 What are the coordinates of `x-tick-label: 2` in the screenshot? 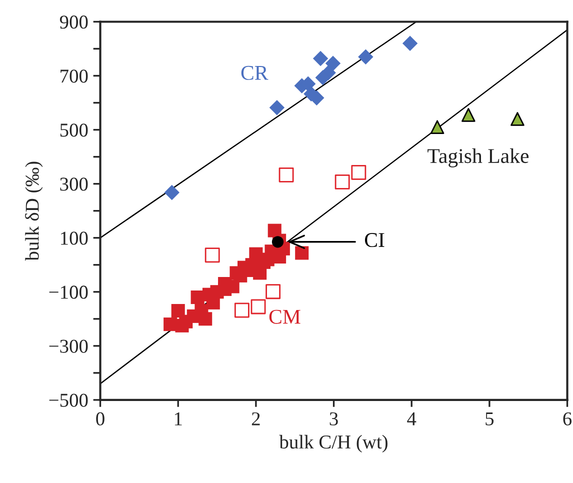 It's located at (256, 419).